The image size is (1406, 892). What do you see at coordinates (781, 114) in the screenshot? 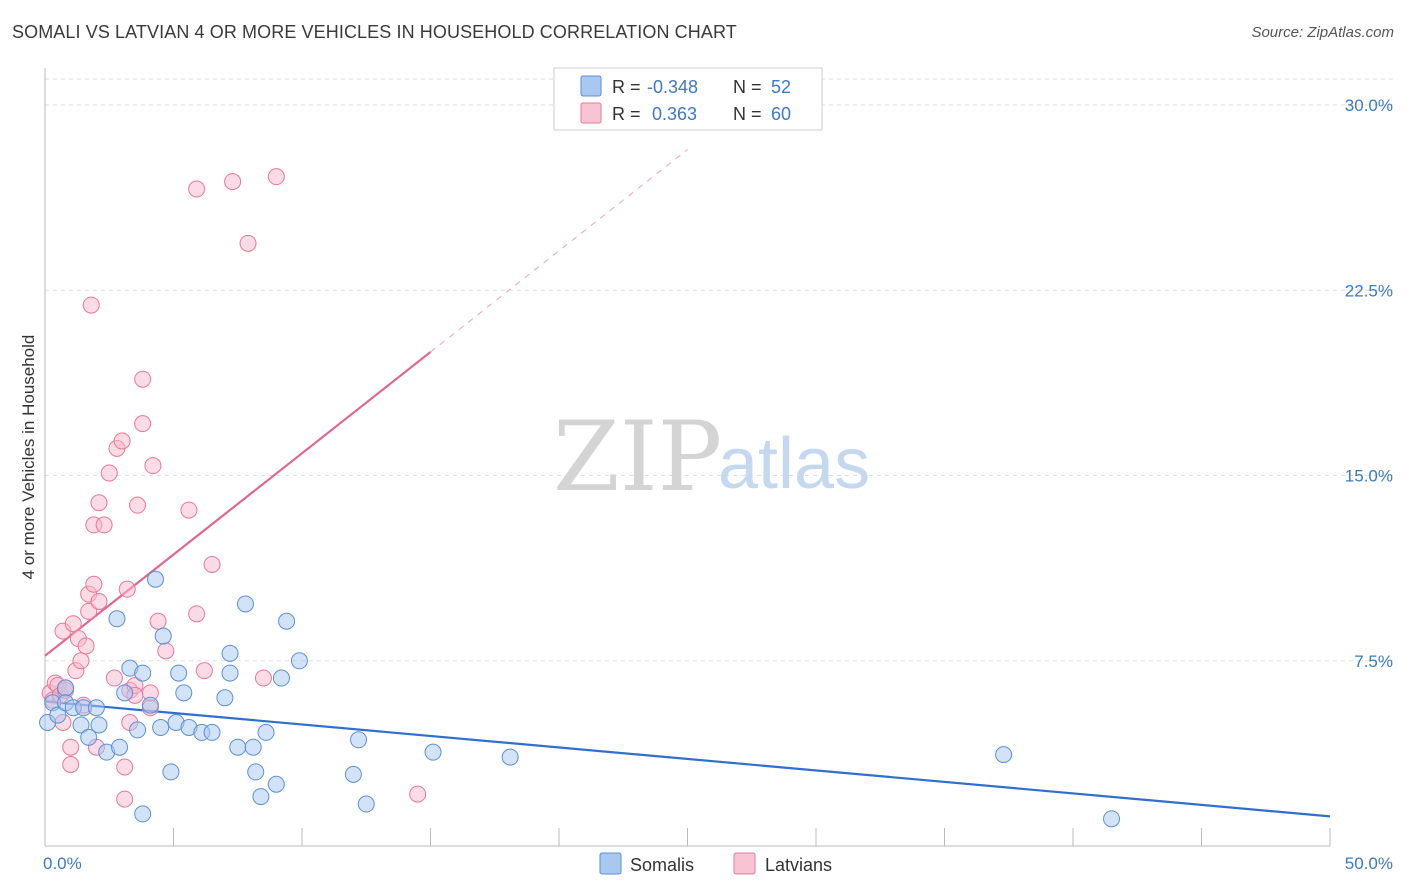
I see `legend-latvian-n-value: 60` at bounding box center [781, 114].